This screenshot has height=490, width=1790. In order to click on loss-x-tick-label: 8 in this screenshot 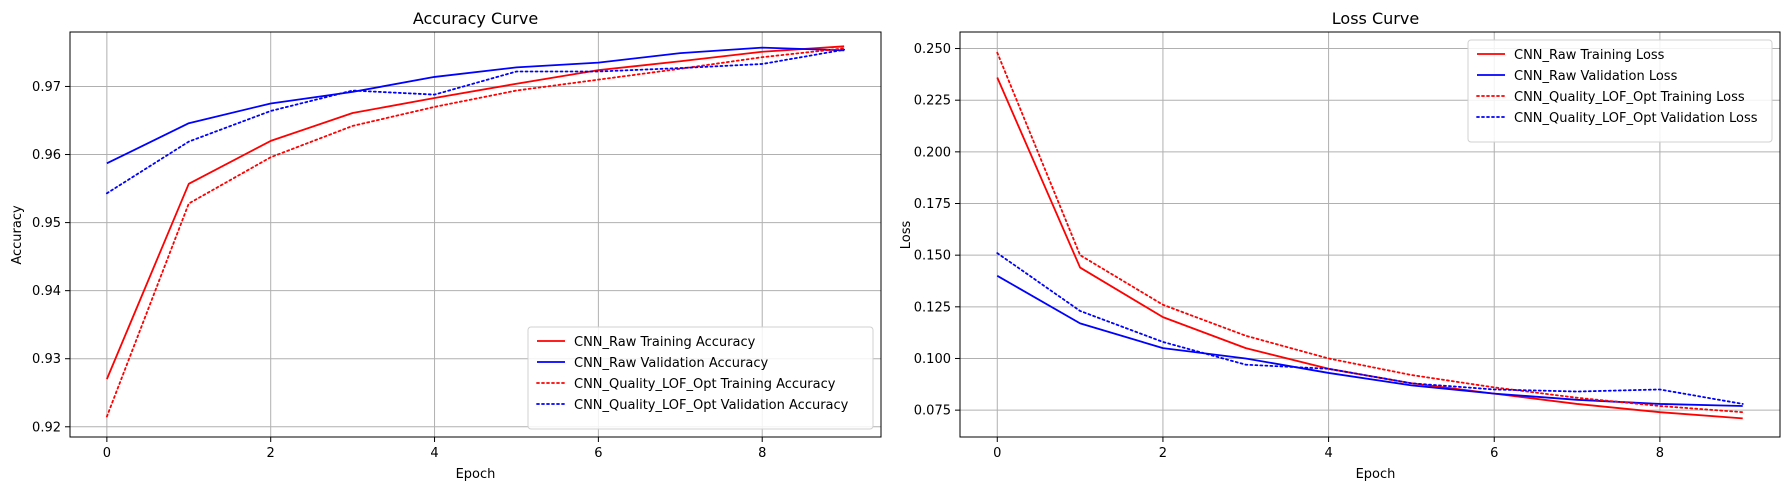, I will do `click(1660, 453)`.